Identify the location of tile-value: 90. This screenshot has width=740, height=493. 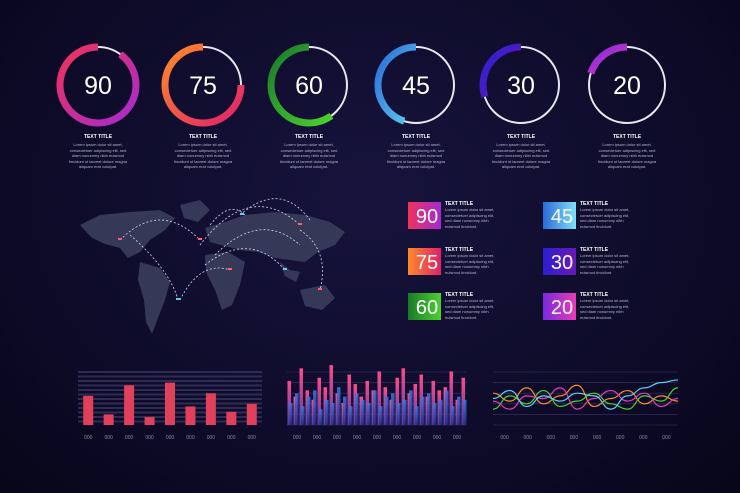
(427, 217).